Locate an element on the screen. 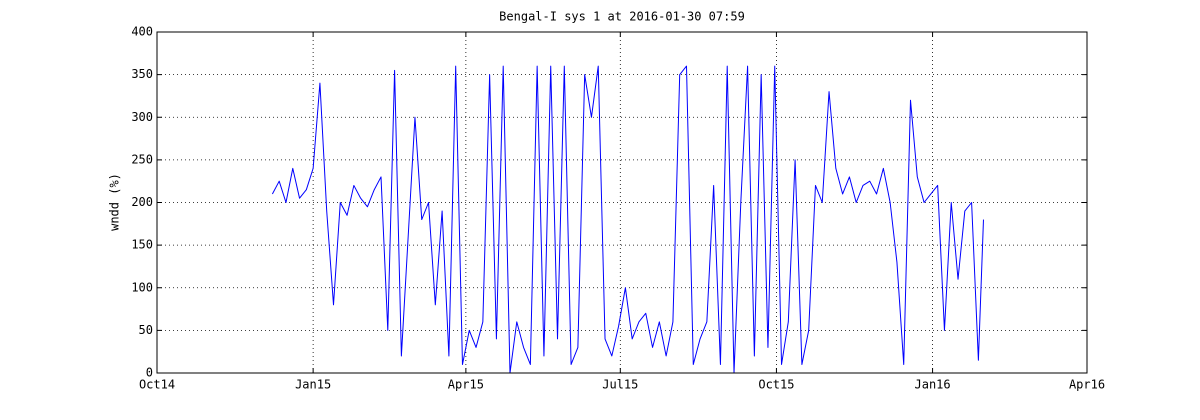 Image resolution: width=1200 pixels, height=420 pixels. y-tick-label: 400 is located at coordinates (142, 32).